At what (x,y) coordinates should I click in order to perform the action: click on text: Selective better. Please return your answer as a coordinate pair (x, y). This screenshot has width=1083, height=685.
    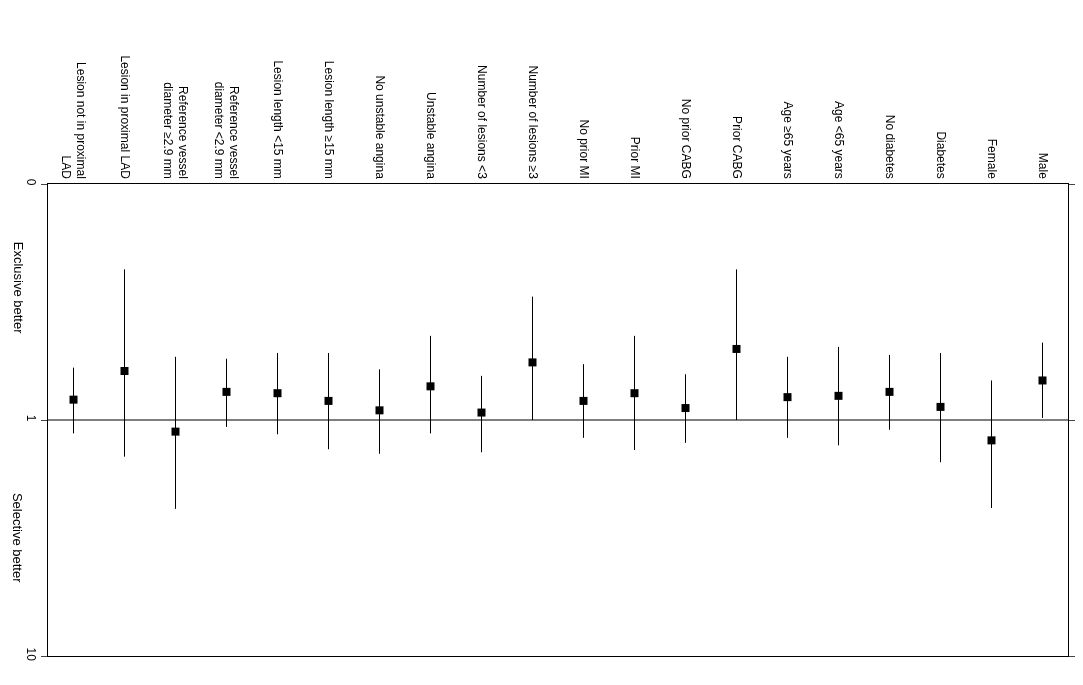
    Looking at the image, I should click on (18, 538).